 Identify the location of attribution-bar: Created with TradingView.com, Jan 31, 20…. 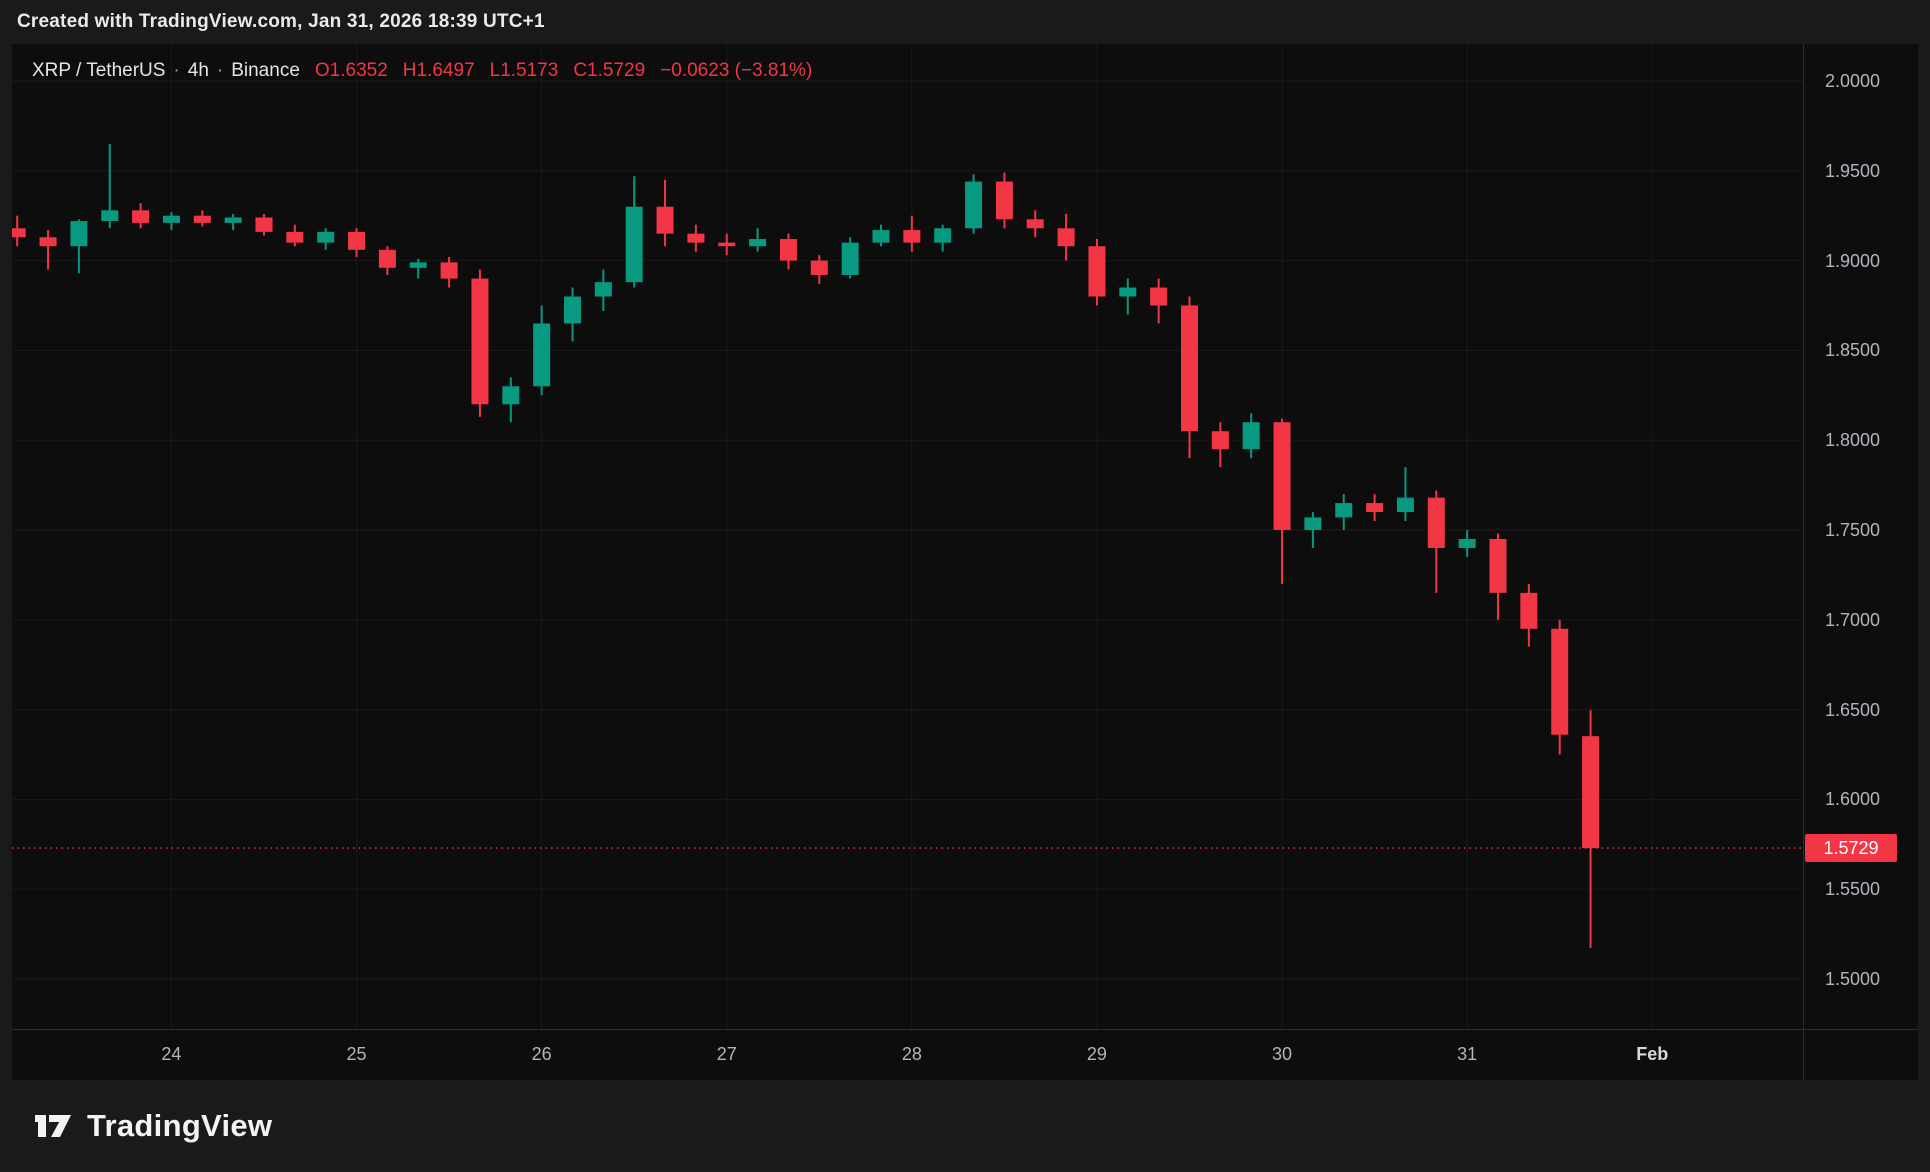
(965, 22).